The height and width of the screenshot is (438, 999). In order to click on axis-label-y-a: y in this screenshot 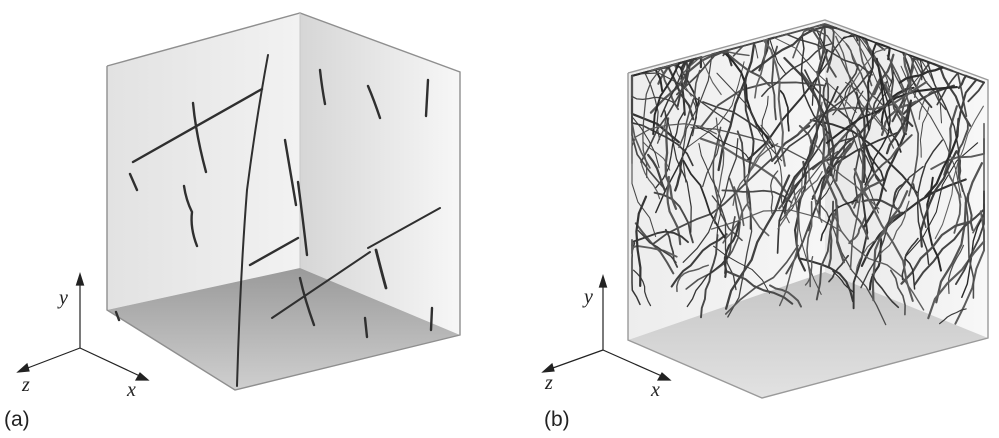, I will do `click(62, 298)`.